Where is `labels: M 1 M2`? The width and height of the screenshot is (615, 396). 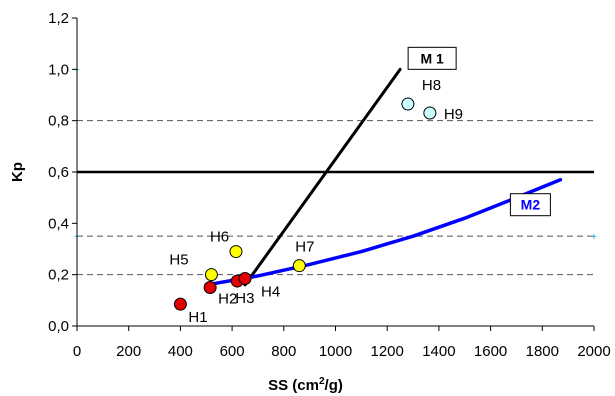 labels: M 1 M2 is located at coordinates (479, 131).